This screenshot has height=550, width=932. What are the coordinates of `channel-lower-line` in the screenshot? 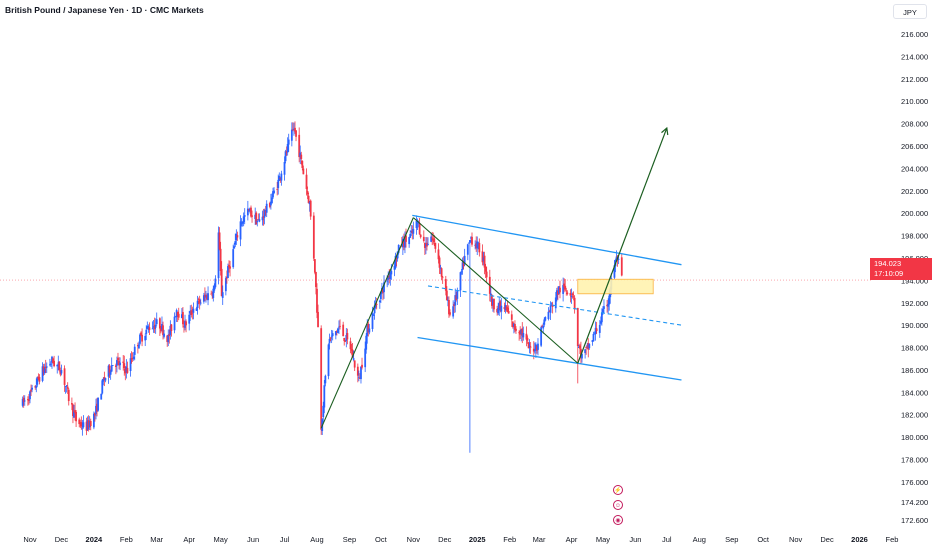 It's located at (549, 358).